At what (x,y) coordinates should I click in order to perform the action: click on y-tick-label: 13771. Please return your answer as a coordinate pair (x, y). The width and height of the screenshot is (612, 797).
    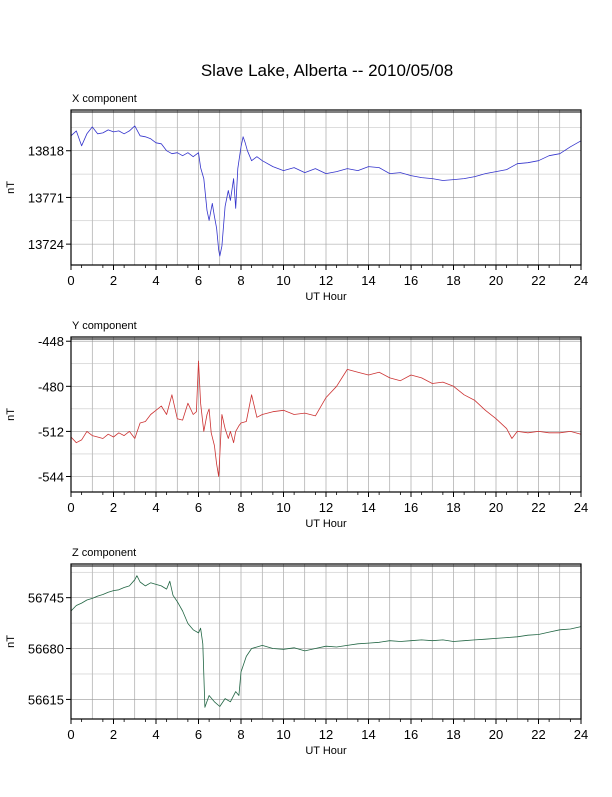
    Looking at the image, I should click on (46, 197).